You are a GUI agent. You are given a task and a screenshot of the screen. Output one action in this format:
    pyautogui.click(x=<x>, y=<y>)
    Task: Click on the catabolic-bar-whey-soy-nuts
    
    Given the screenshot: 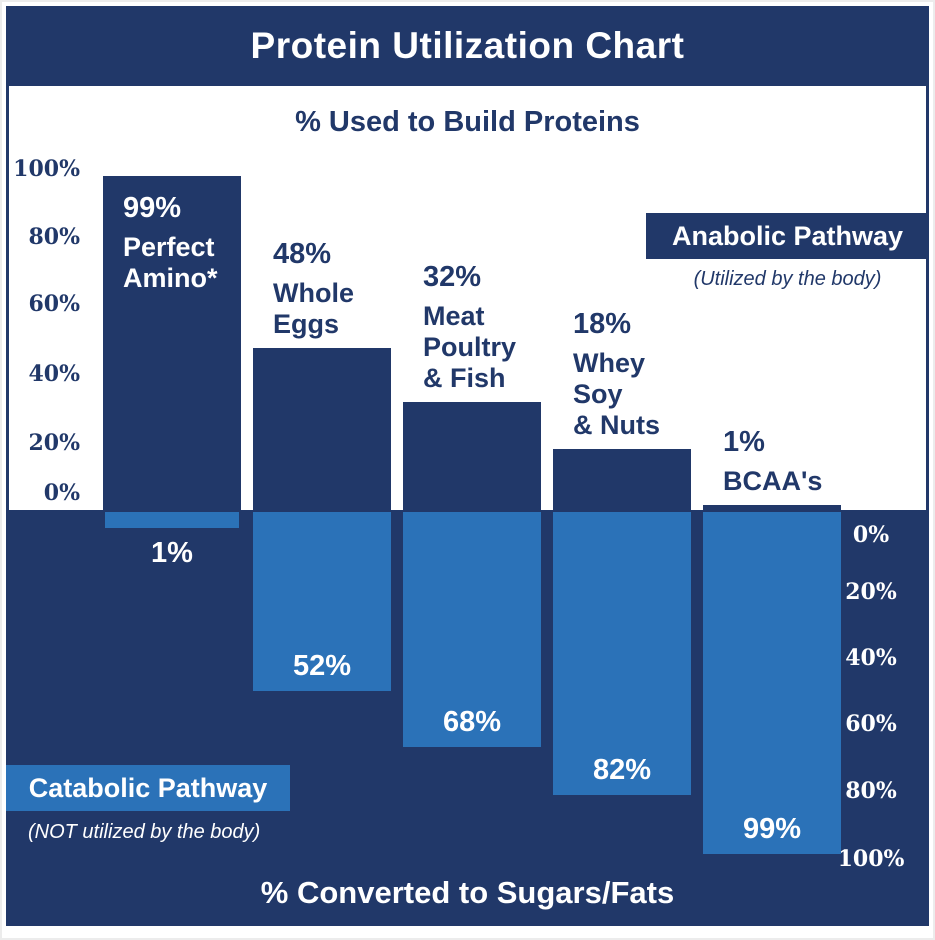 What is the action you would take?
    pyautogui.click(x=622, y=653)
    